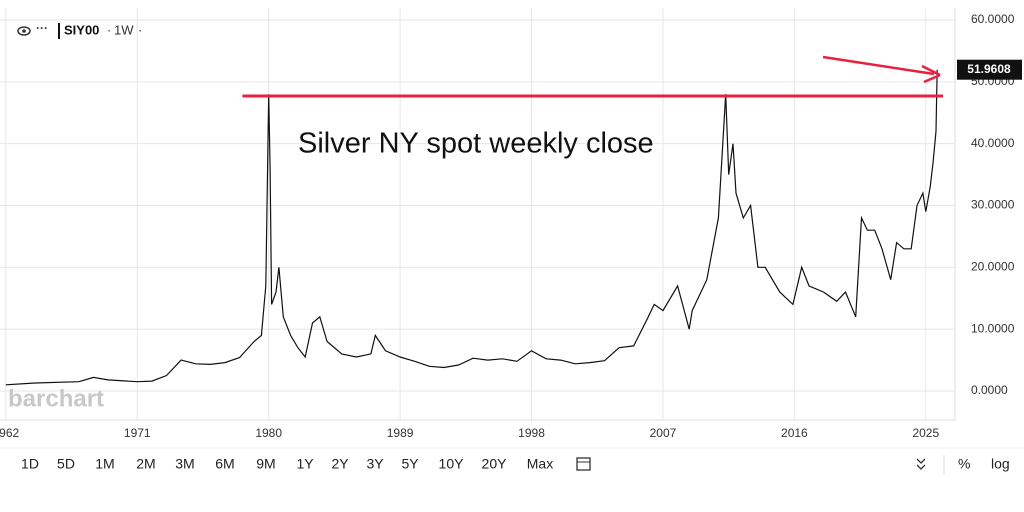 The image size is (1024, 512). Describe the element at coordinates (265, 464) in the screenshot. I see `range-button: 9M` at that location.